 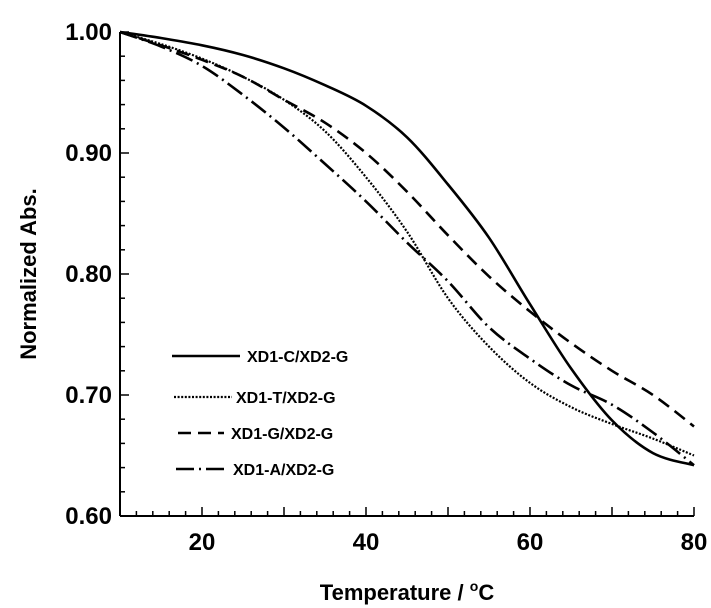 I want to click on x-axis-title-sup: o, so click(x=474, y=586).